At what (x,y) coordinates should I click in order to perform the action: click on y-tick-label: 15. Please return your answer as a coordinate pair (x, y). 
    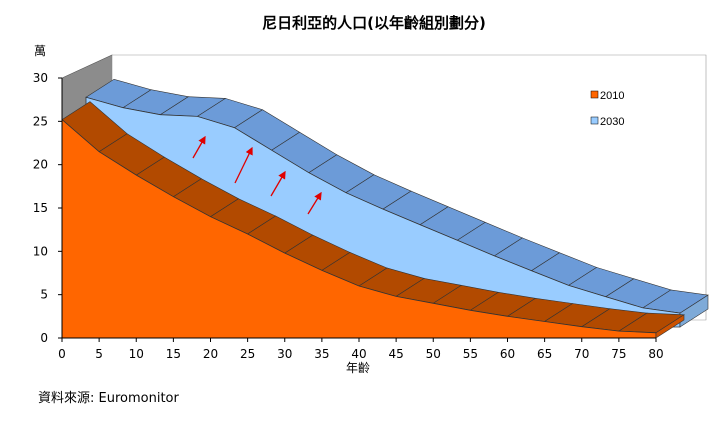
    Looking at the image, I should click on (40, 208).